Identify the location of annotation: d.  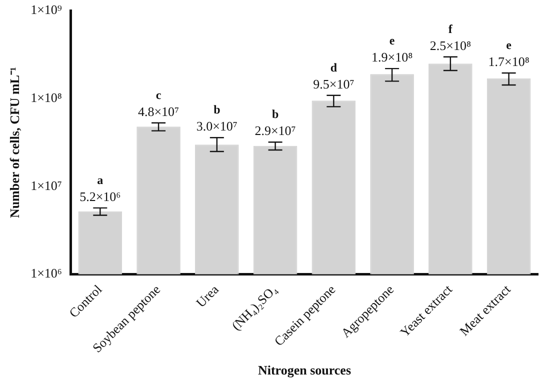
(334, 67).